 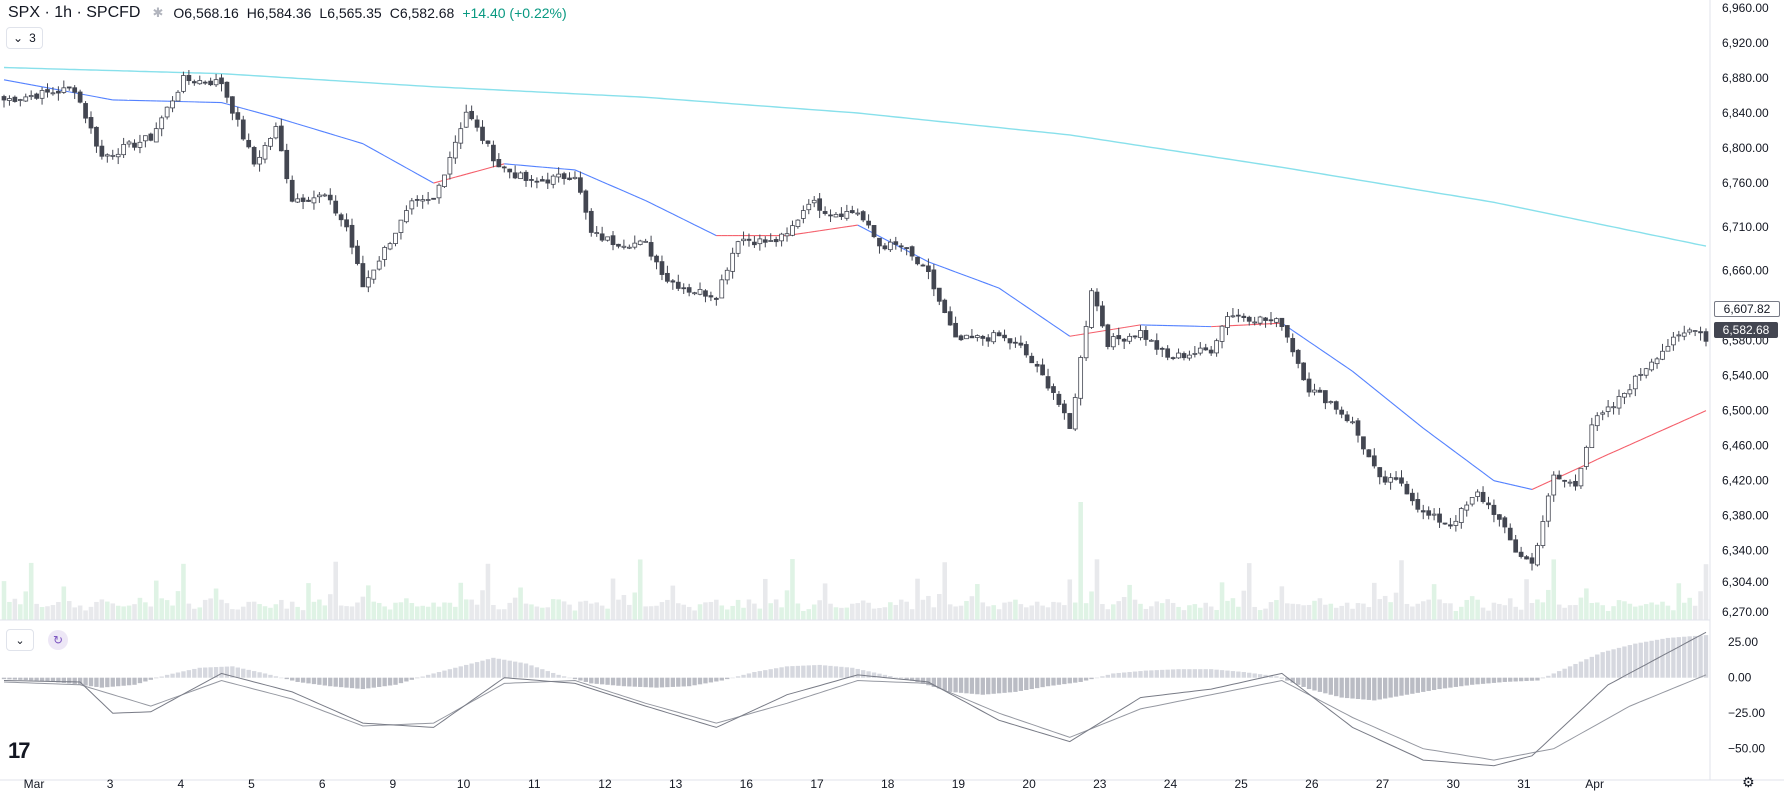 I want to click on time-tick-label: 16, so click(x=747, y=784).